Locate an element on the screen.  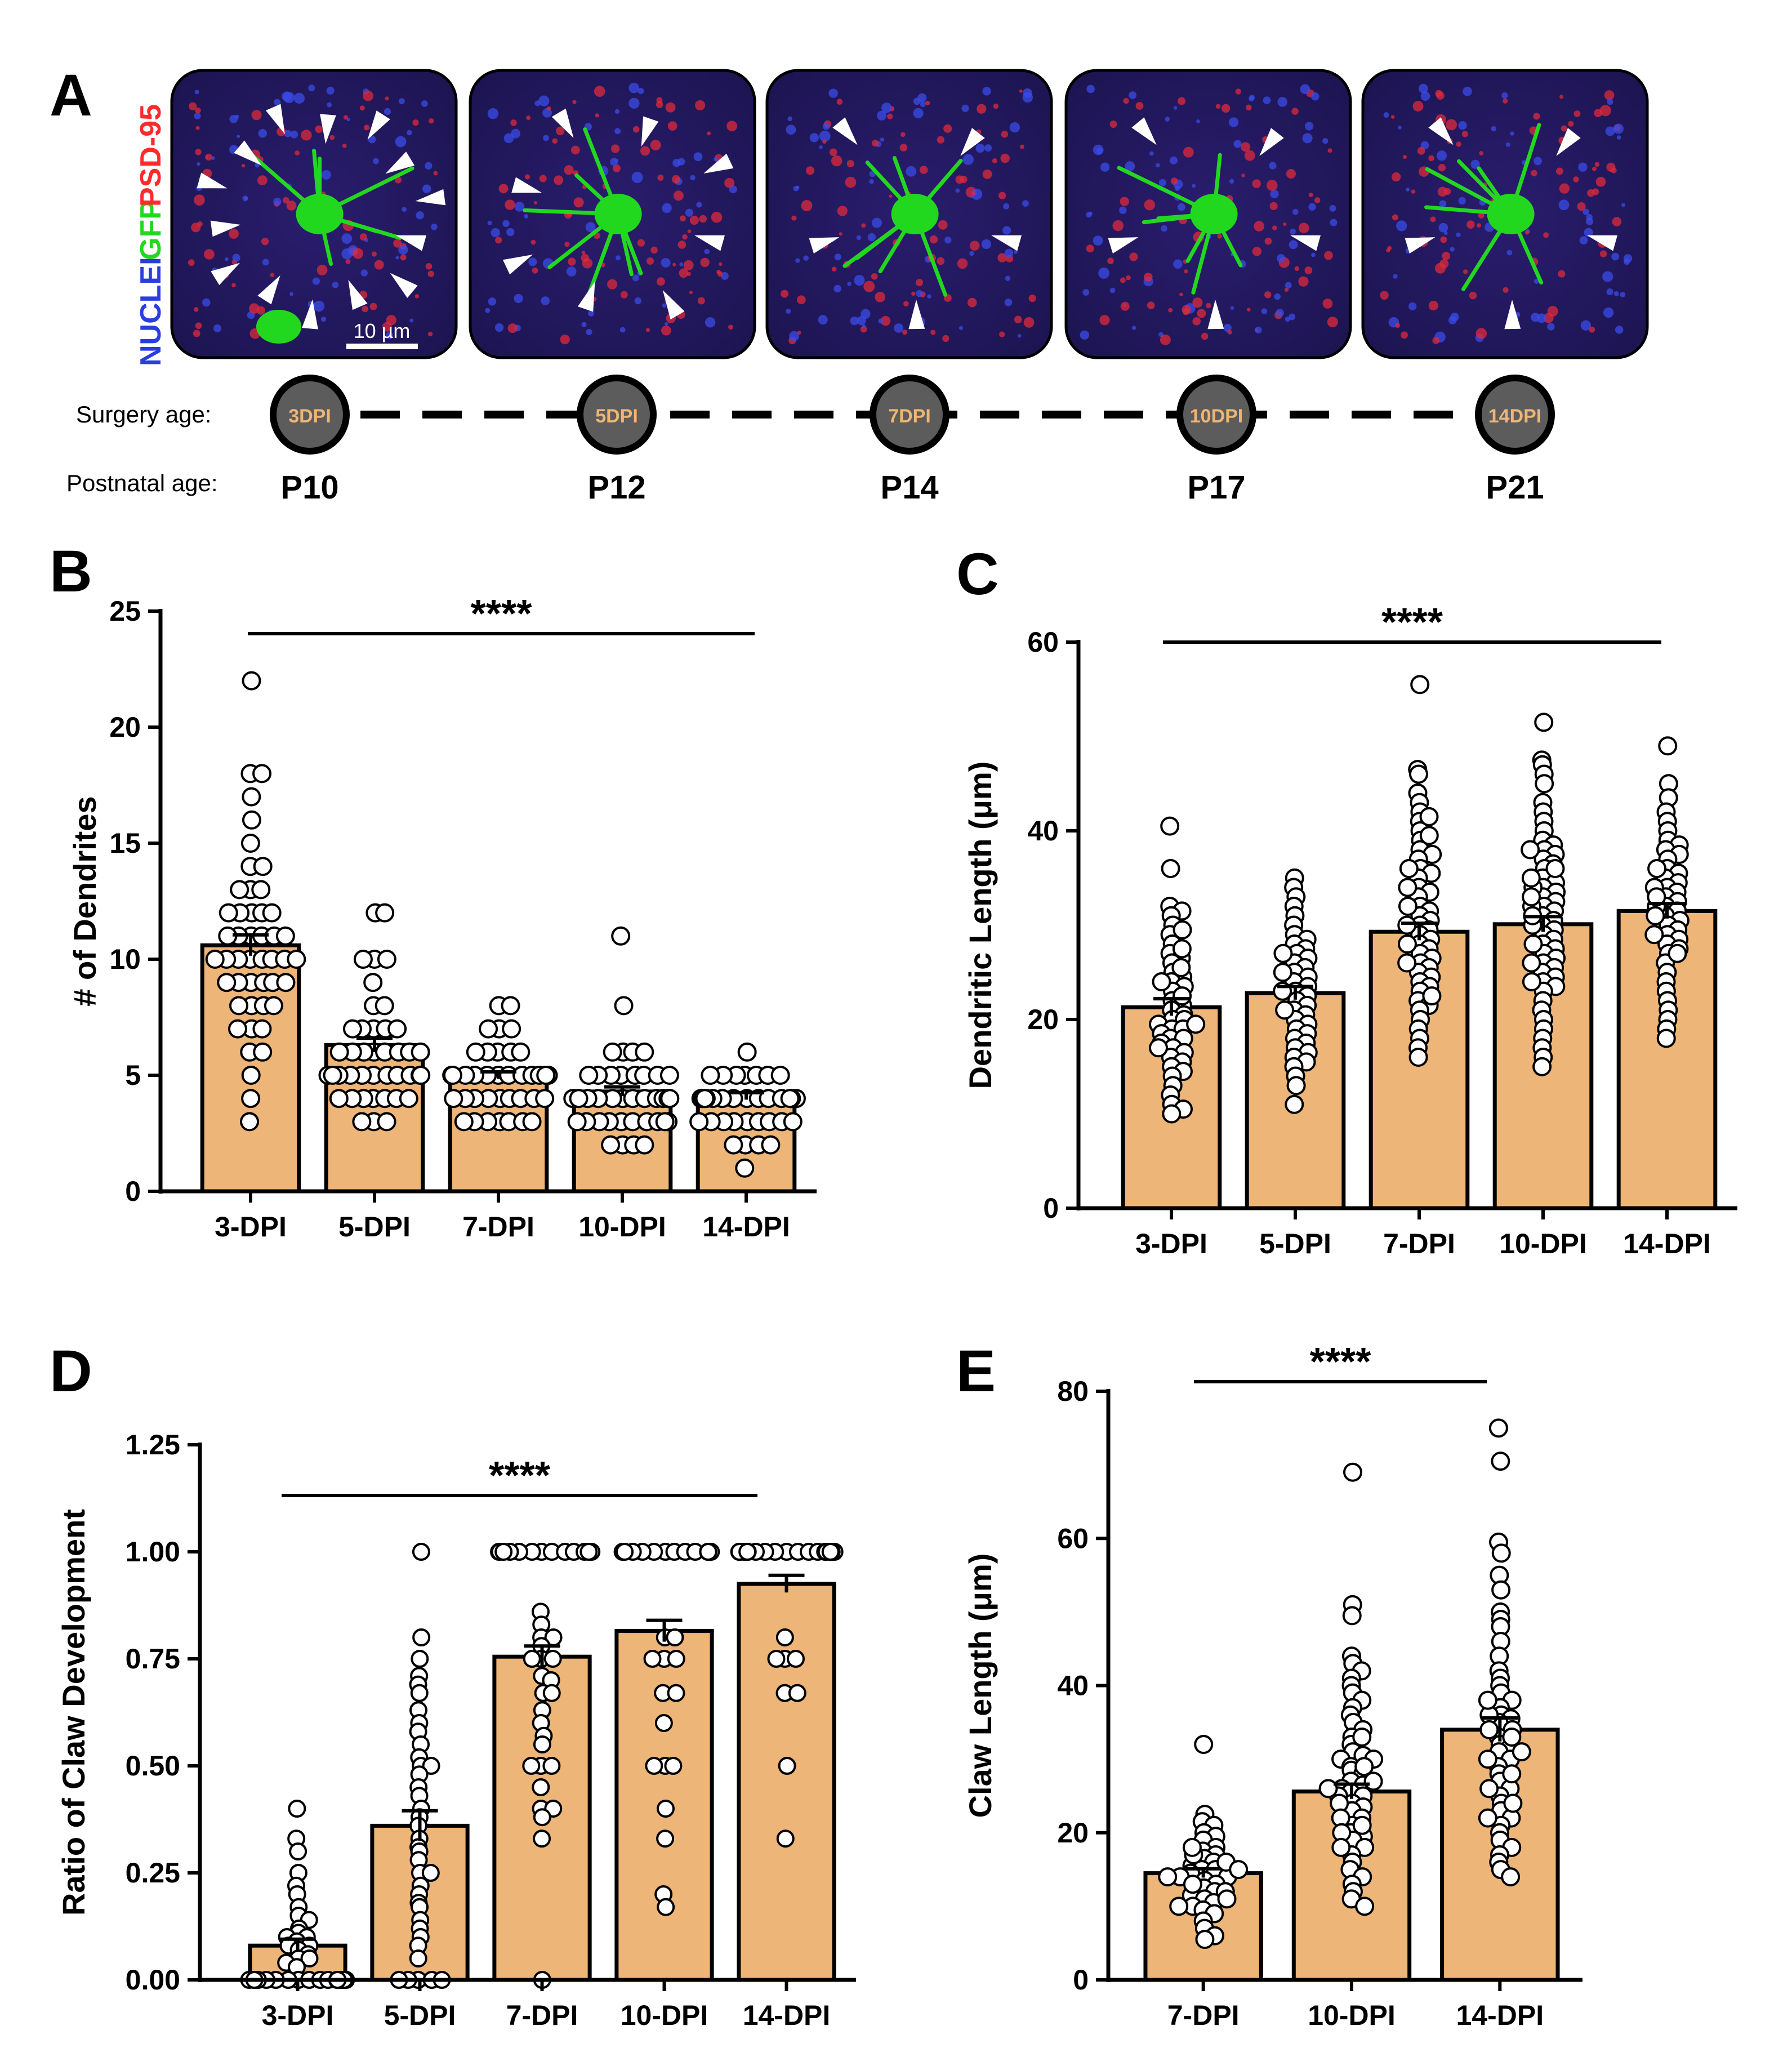
y-tick-label: 60 is located at coordinates (1043, 642).